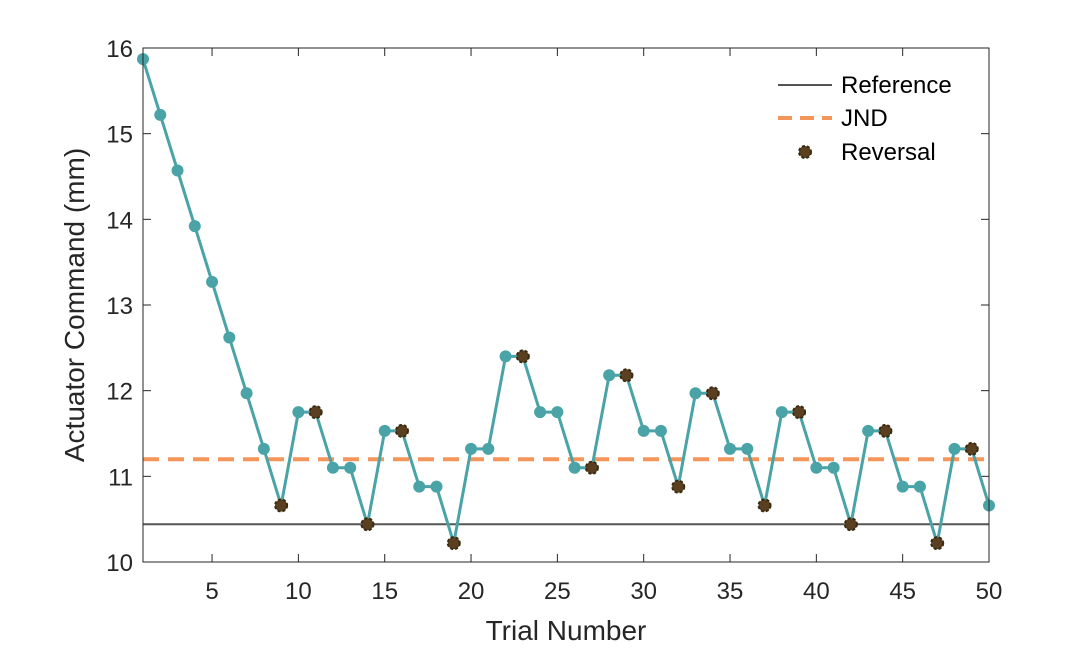 The width and height of the screenshot is (1092, 650). I want to click on x-tick-label: 45, so click(902, 591).